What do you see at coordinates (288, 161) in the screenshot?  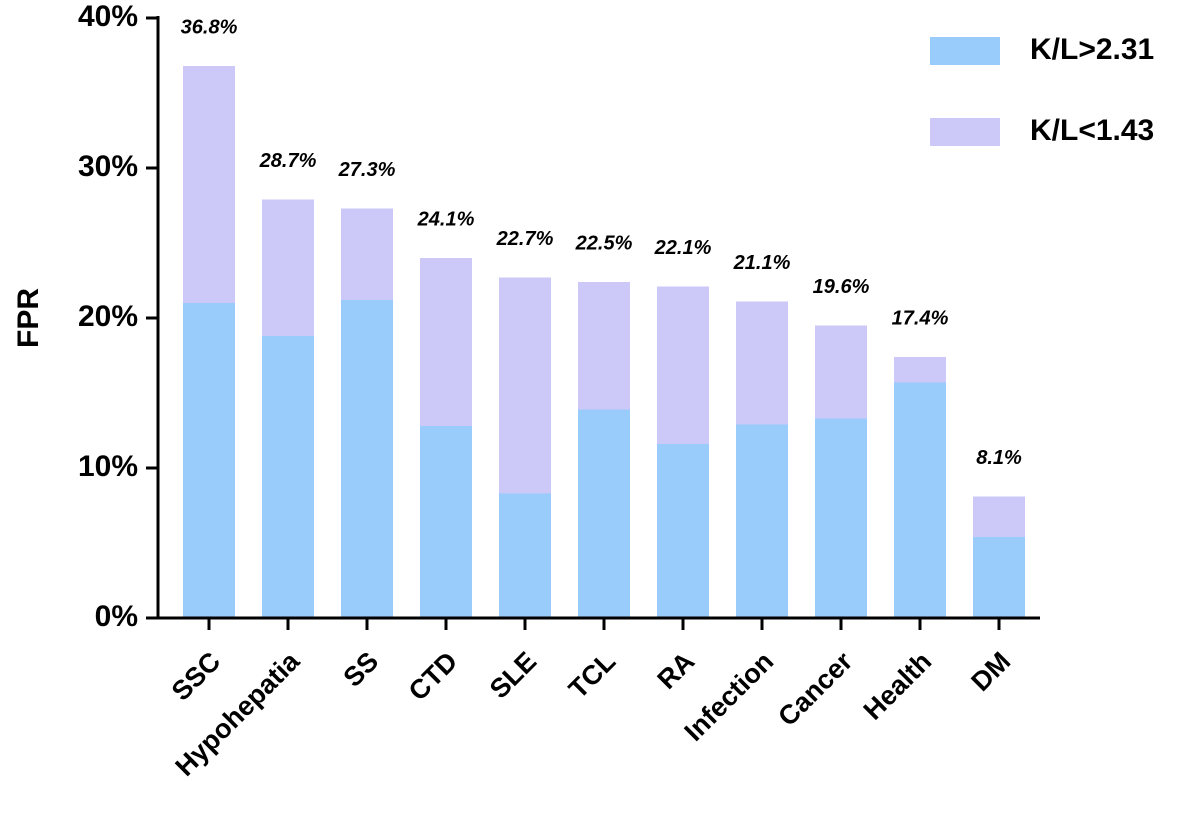 I see `total-label: 28.7%` at bounding box center [288, 161].